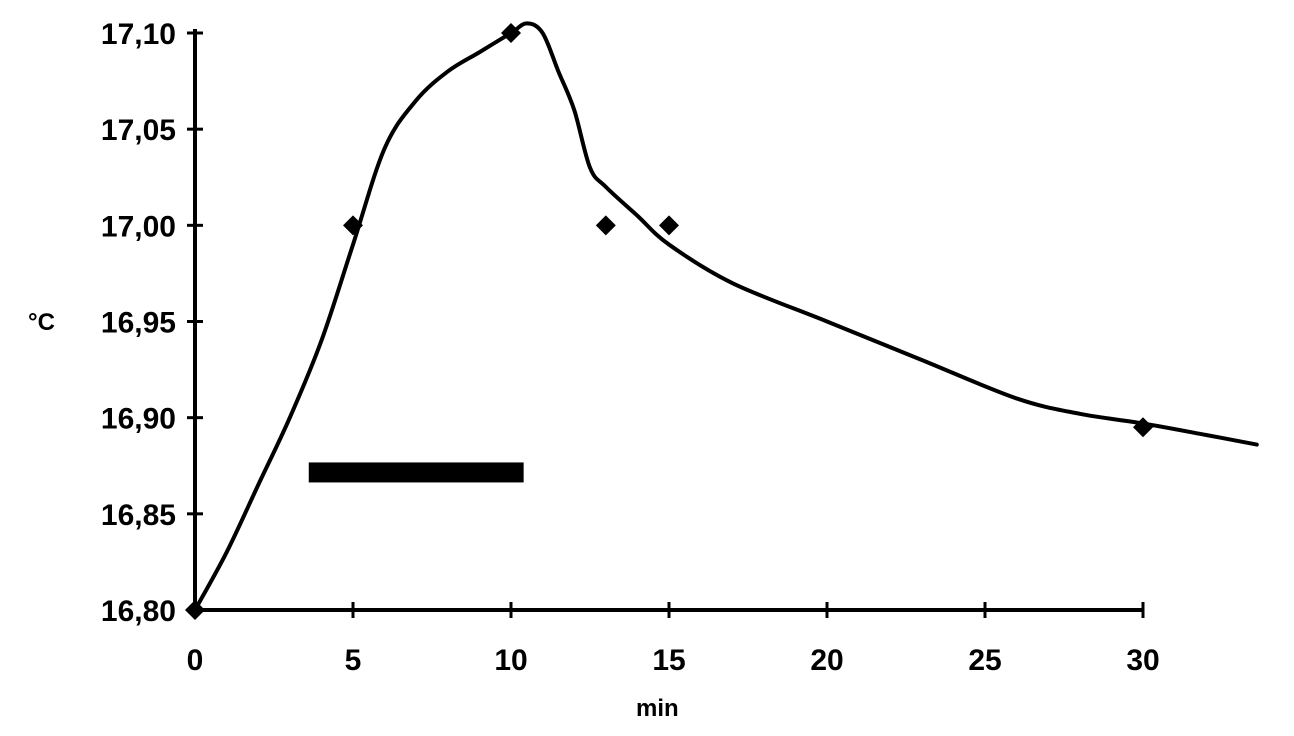 Image resolution: width=1294 pixels, height=736 pixels. Describe the element at coordinates (138, 226) in the screenshot. I see `y-tick-label: 17,00` at that location.